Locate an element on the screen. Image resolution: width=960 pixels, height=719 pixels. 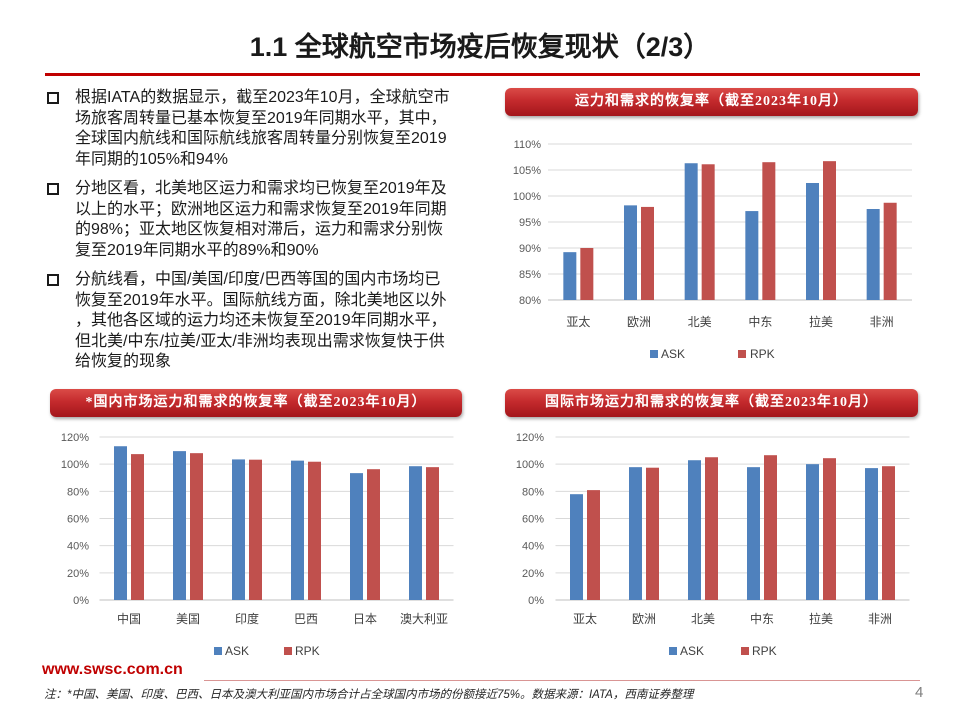
footer-divider is located at coordinates (562, 680).